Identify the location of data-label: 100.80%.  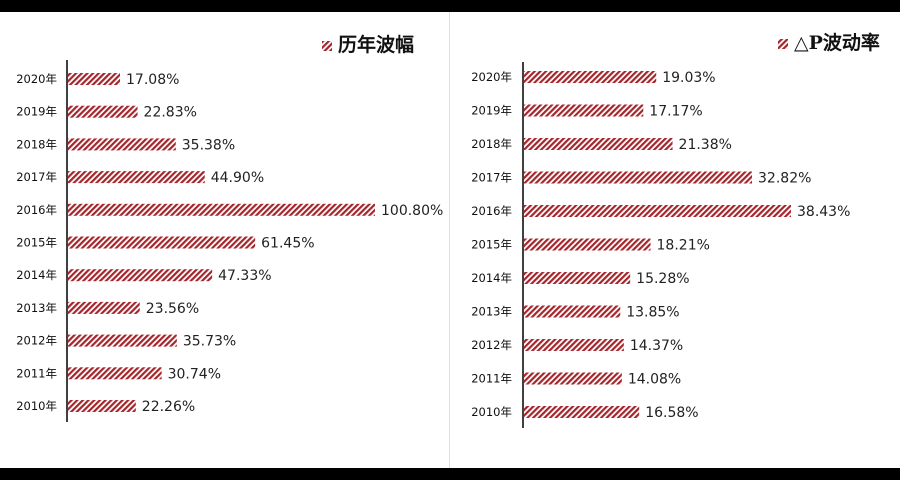
(412, 211).